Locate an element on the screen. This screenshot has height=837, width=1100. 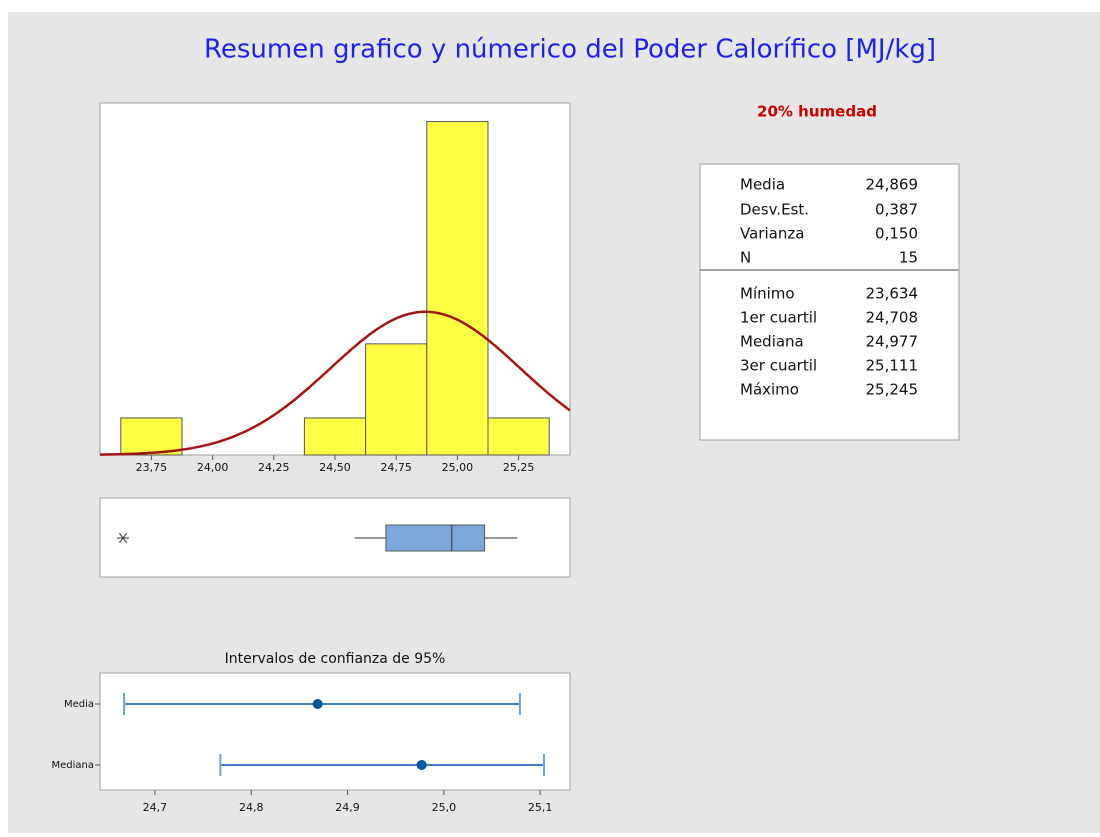
summary-value: 23,634 is located at coordinates (892, 294).